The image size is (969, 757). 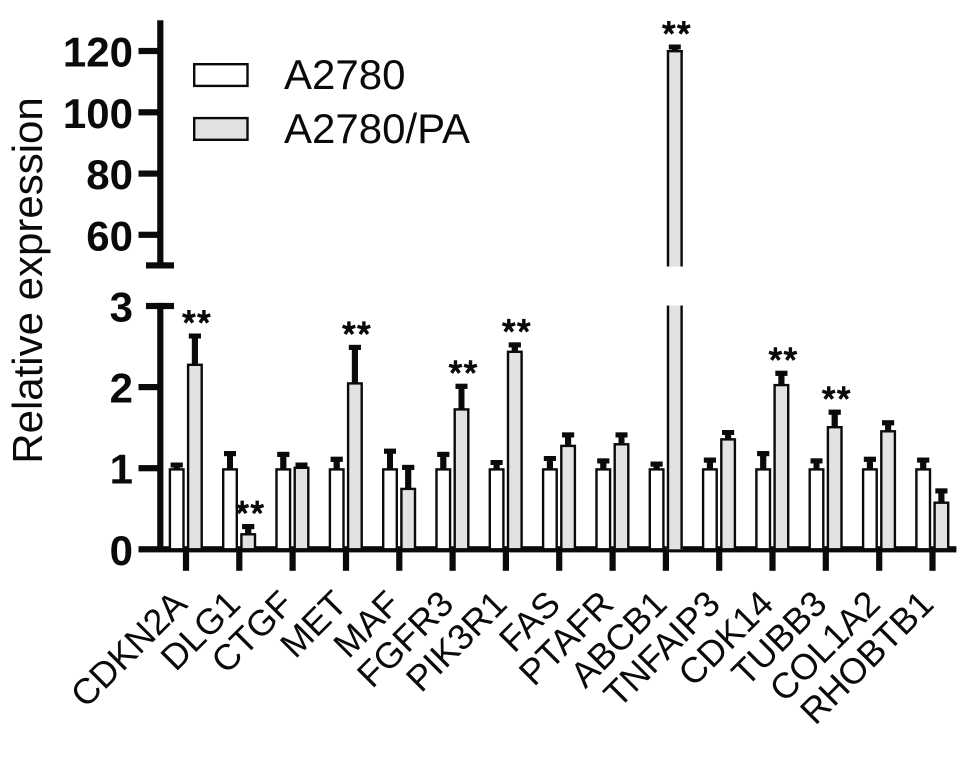 I want to click on svg-text: 100, so click(x=98, y=113).